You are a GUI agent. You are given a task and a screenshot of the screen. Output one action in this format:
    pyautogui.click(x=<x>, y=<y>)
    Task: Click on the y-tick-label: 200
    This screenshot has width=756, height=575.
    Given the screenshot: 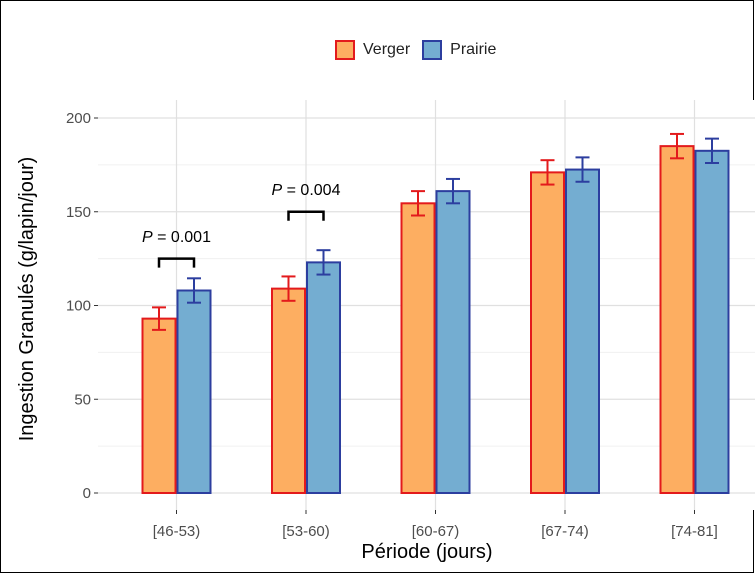 What is the action you would take?
    pyautogui.click(x=78, y=118)
    